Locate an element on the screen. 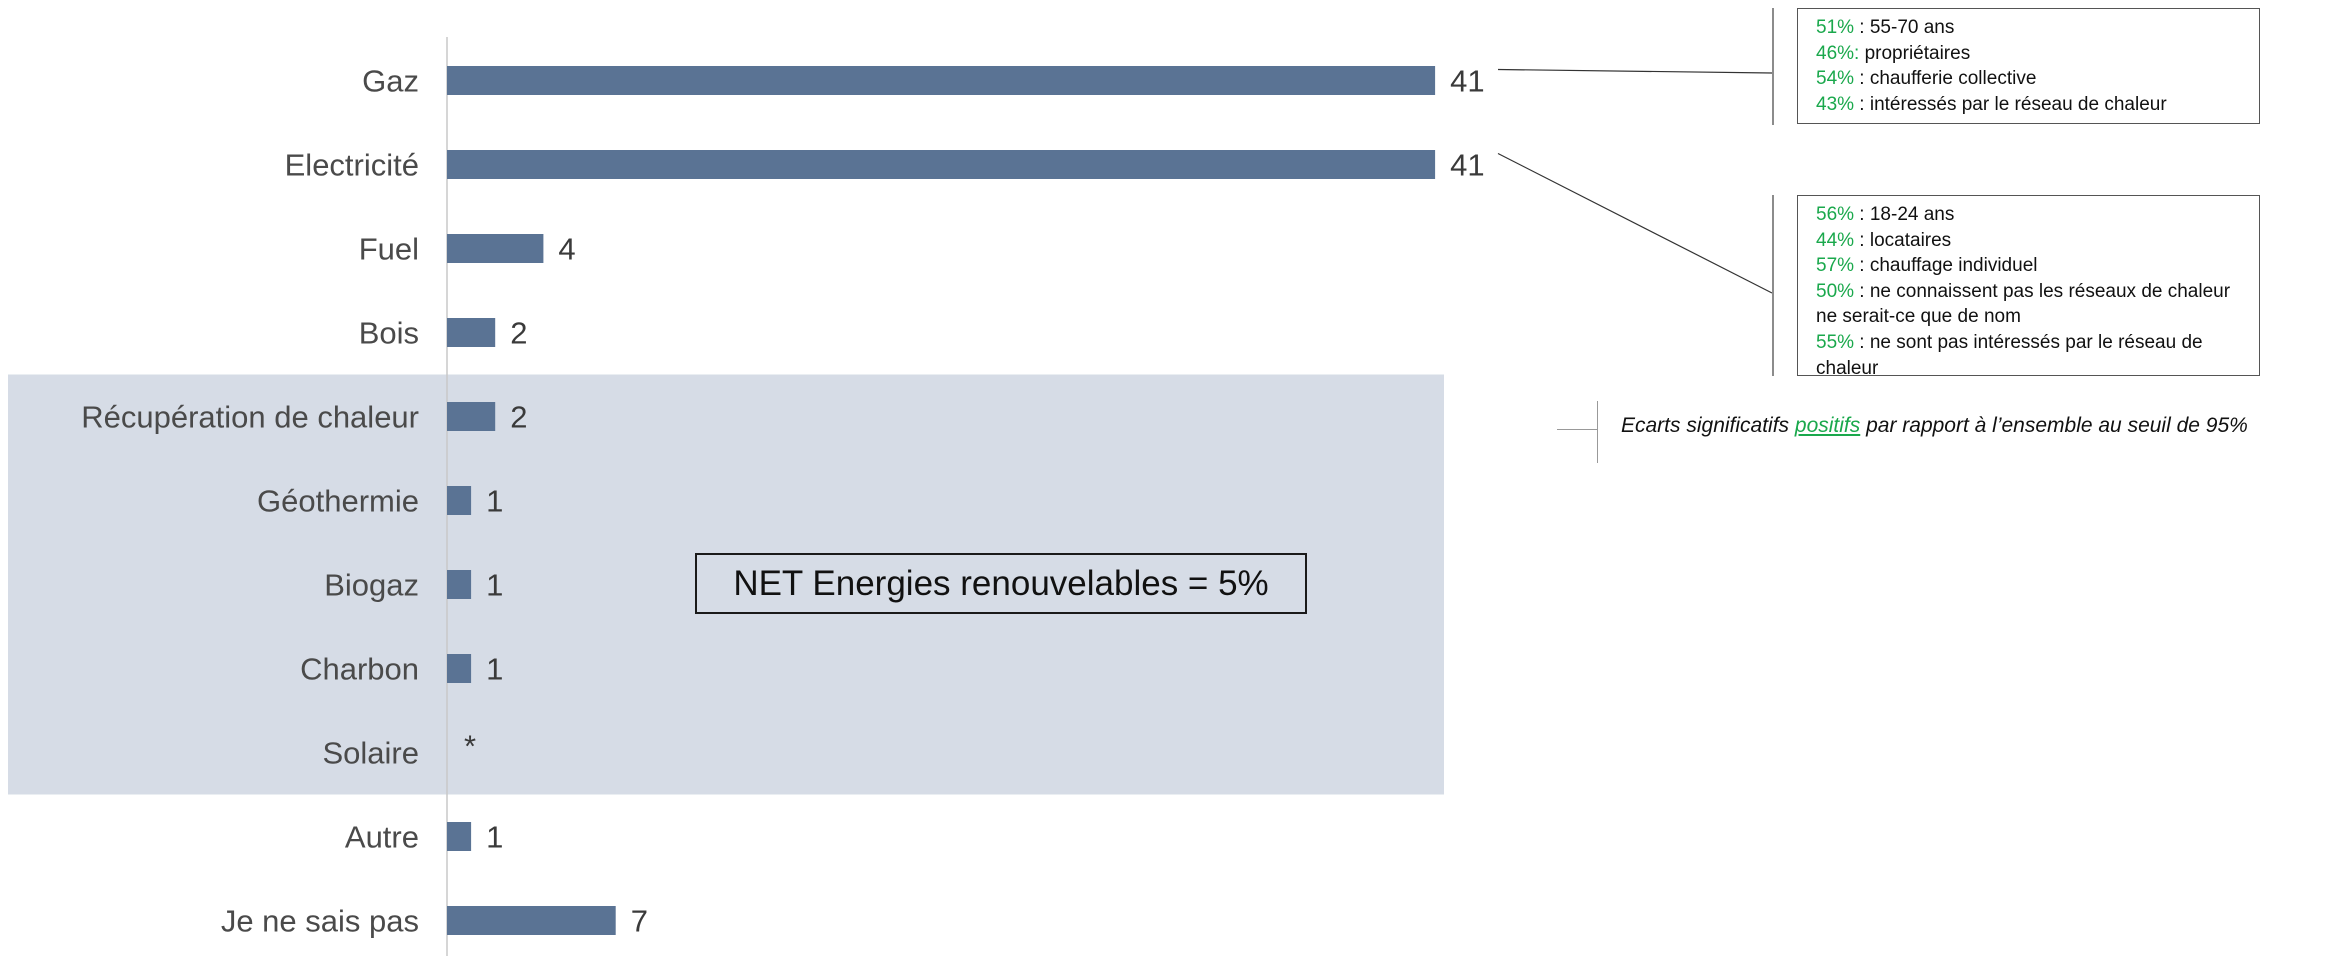 The height and width of the screenshot is (956, 2337). category-label: Récupération de chaleur is located at coordinates (250, 417).